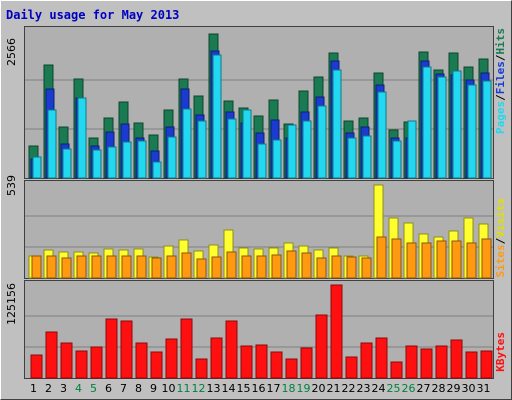  Describe the element at coordinates (500, 81) in the screenshot. I see `hits-panel-legend: Pages/Files/Hits` at that location.